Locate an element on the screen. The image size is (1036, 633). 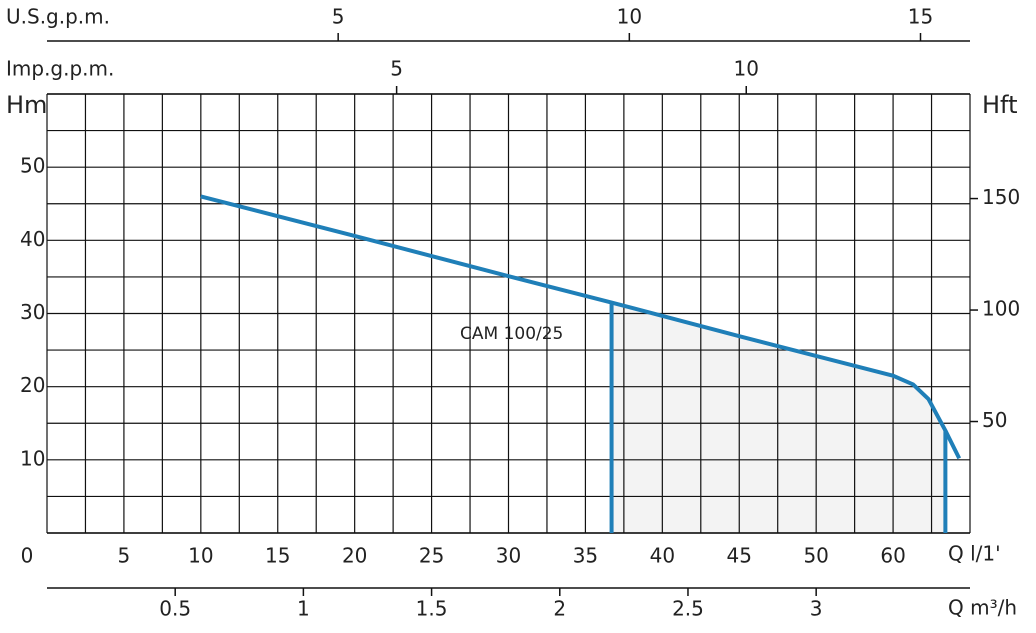
x-tick-label: 60 is located at coordinates (892, 556).